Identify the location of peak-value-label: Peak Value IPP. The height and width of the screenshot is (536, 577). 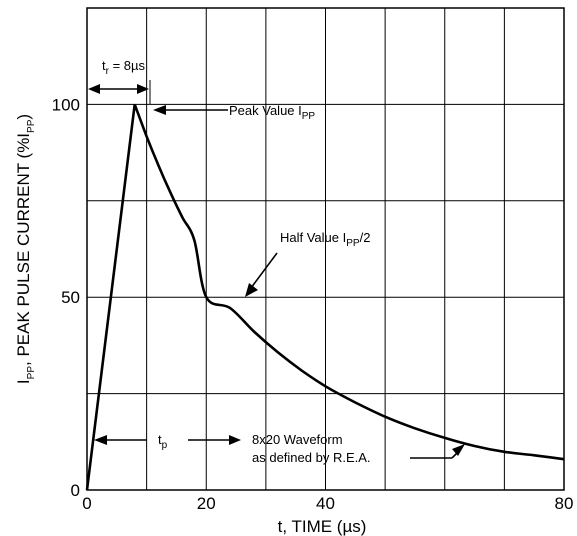
(272, 112).